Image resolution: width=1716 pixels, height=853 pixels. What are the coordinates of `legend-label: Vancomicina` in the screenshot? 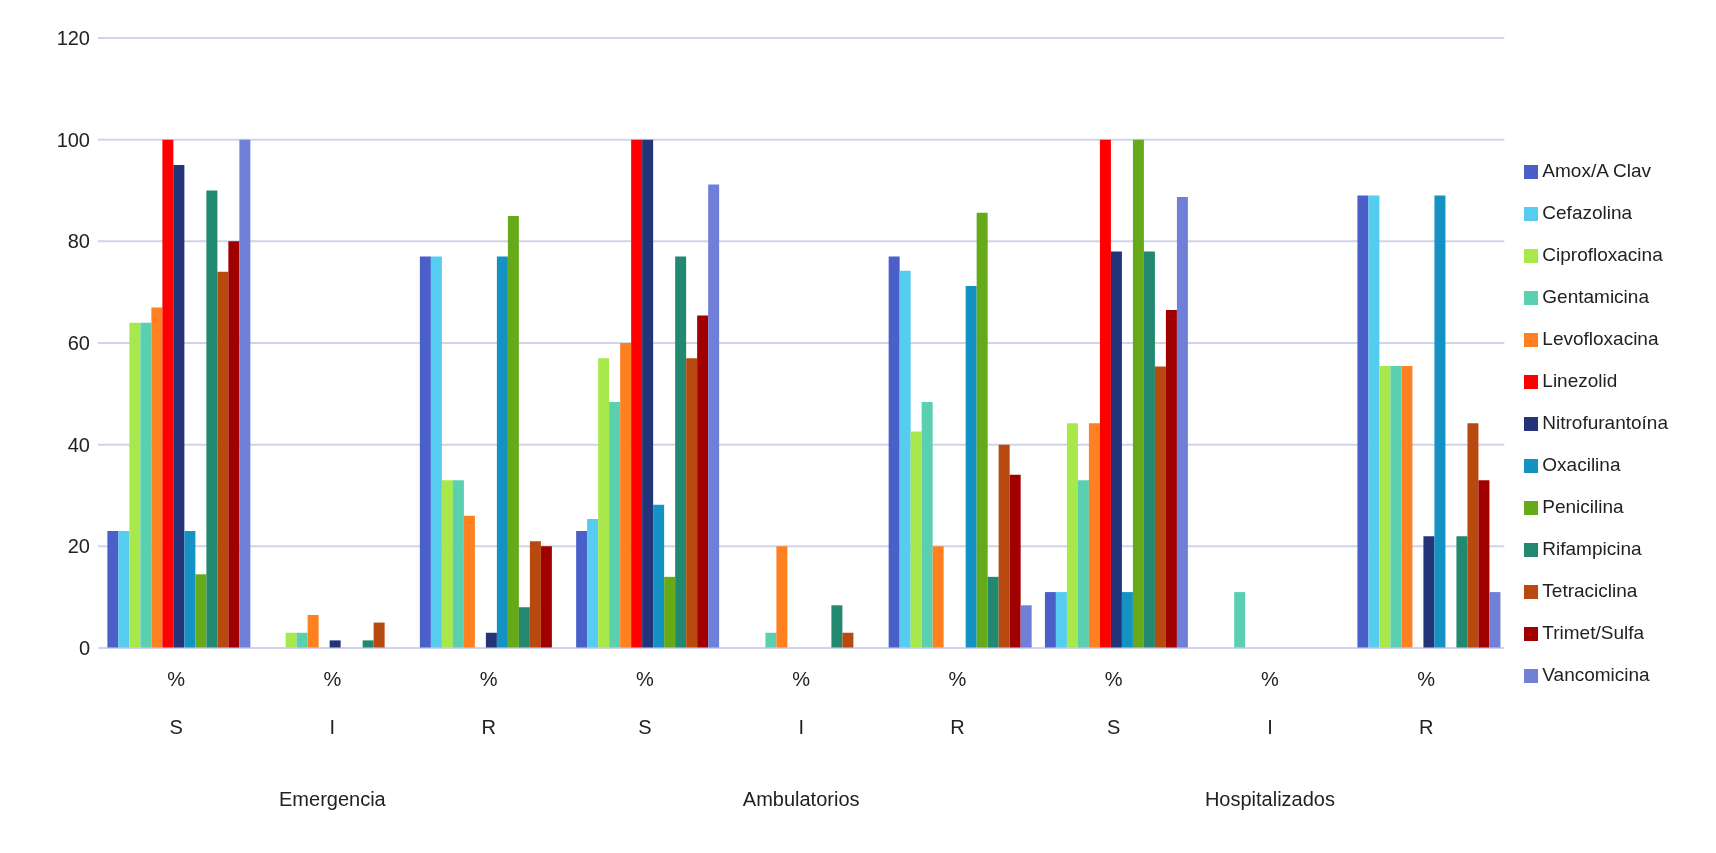 It's located at (1596, 674).